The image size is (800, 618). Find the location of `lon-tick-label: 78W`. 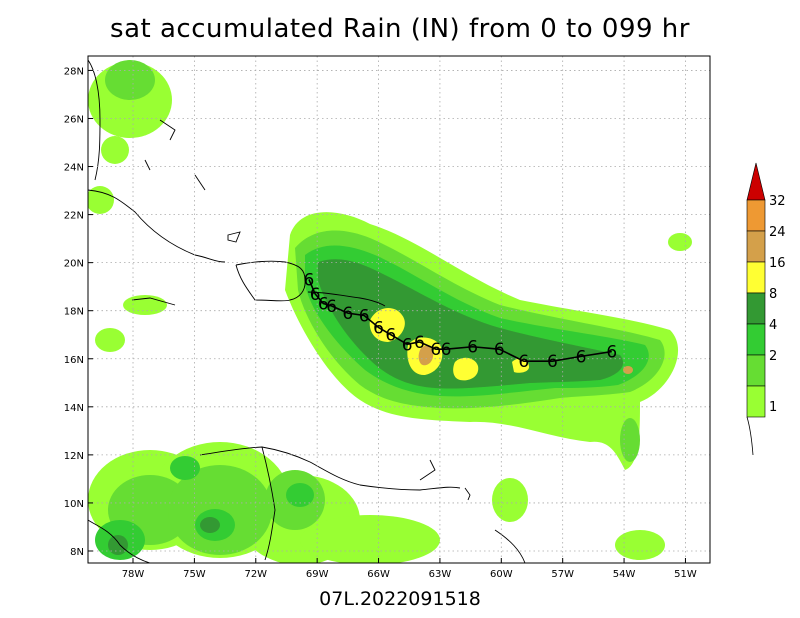

lon-tick-label: 78W is located at coordinates (133, 574).